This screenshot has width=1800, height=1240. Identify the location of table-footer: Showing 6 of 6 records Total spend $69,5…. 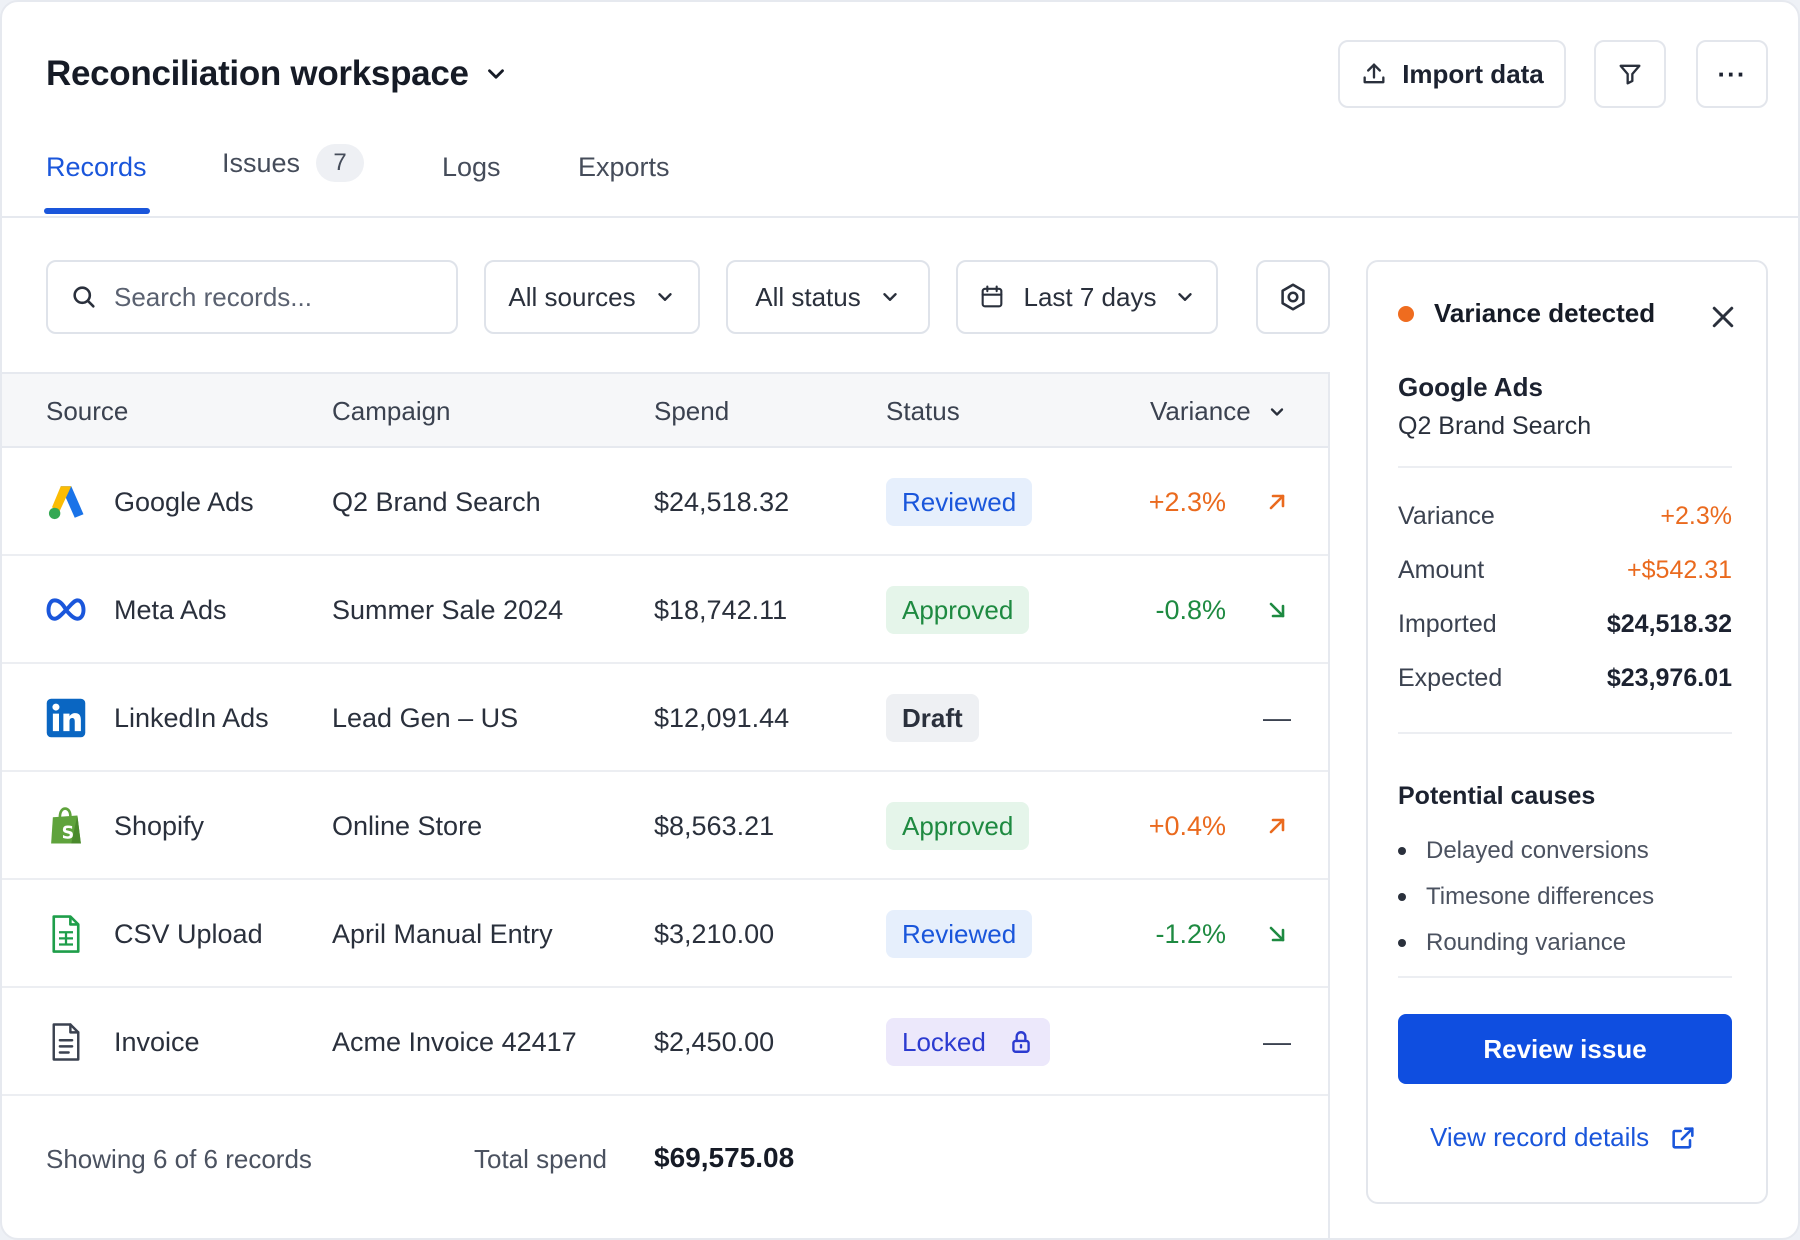
(665, 1158).